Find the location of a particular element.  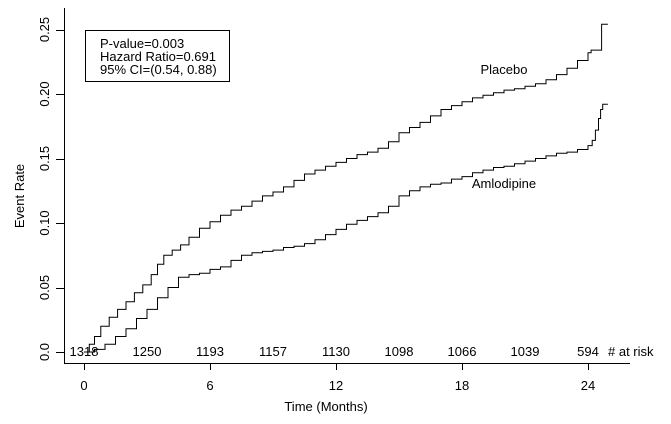

amlodipine-curve-label: Amlodipine is located at coordinates (504, 183).